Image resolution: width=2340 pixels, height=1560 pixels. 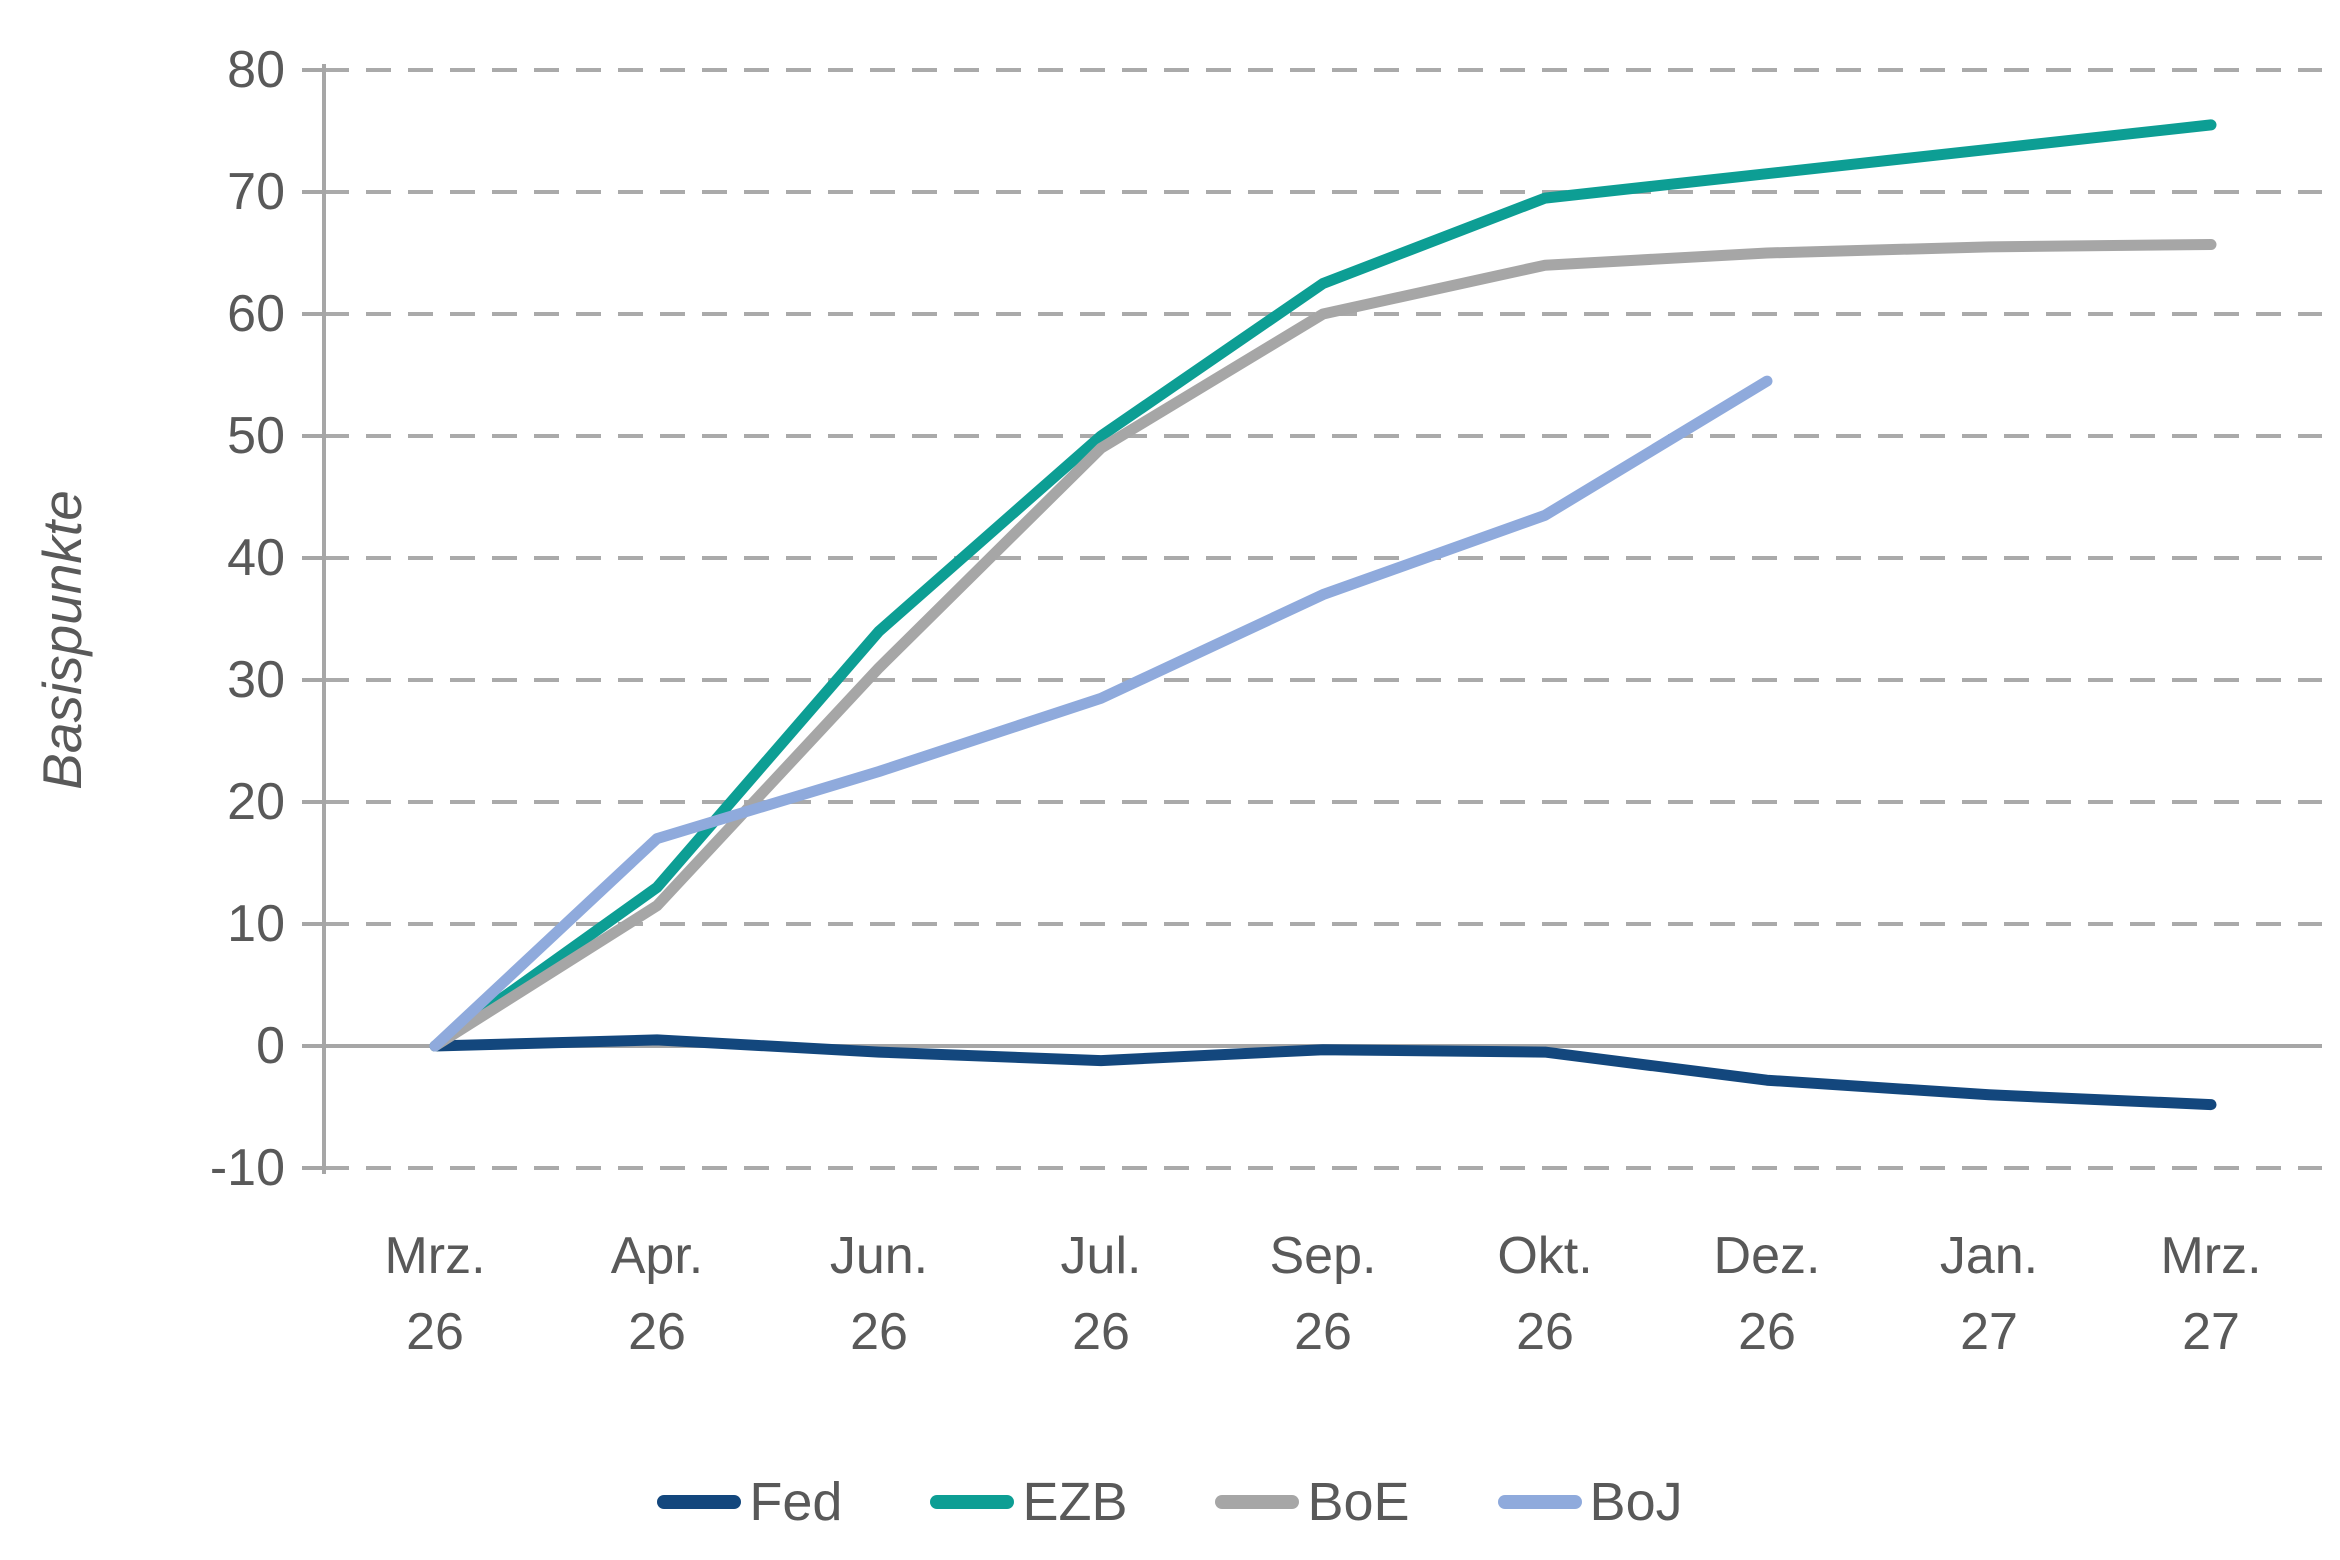 What do you see at coordinates (256, 192) in the screenshot?
I see `y-tick-label-70: 70` at bounding box center [256, 192].